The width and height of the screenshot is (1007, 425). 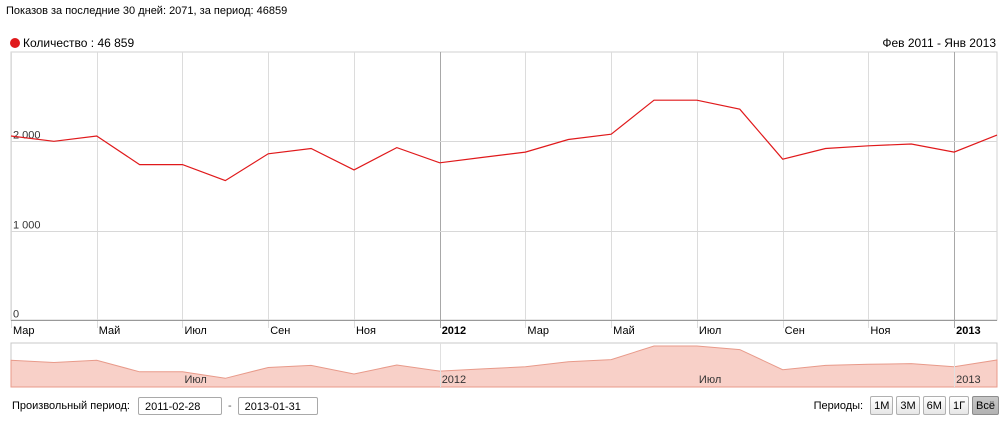 I want to click on y-tick-label: 1 000, so click(x=27, y=226).